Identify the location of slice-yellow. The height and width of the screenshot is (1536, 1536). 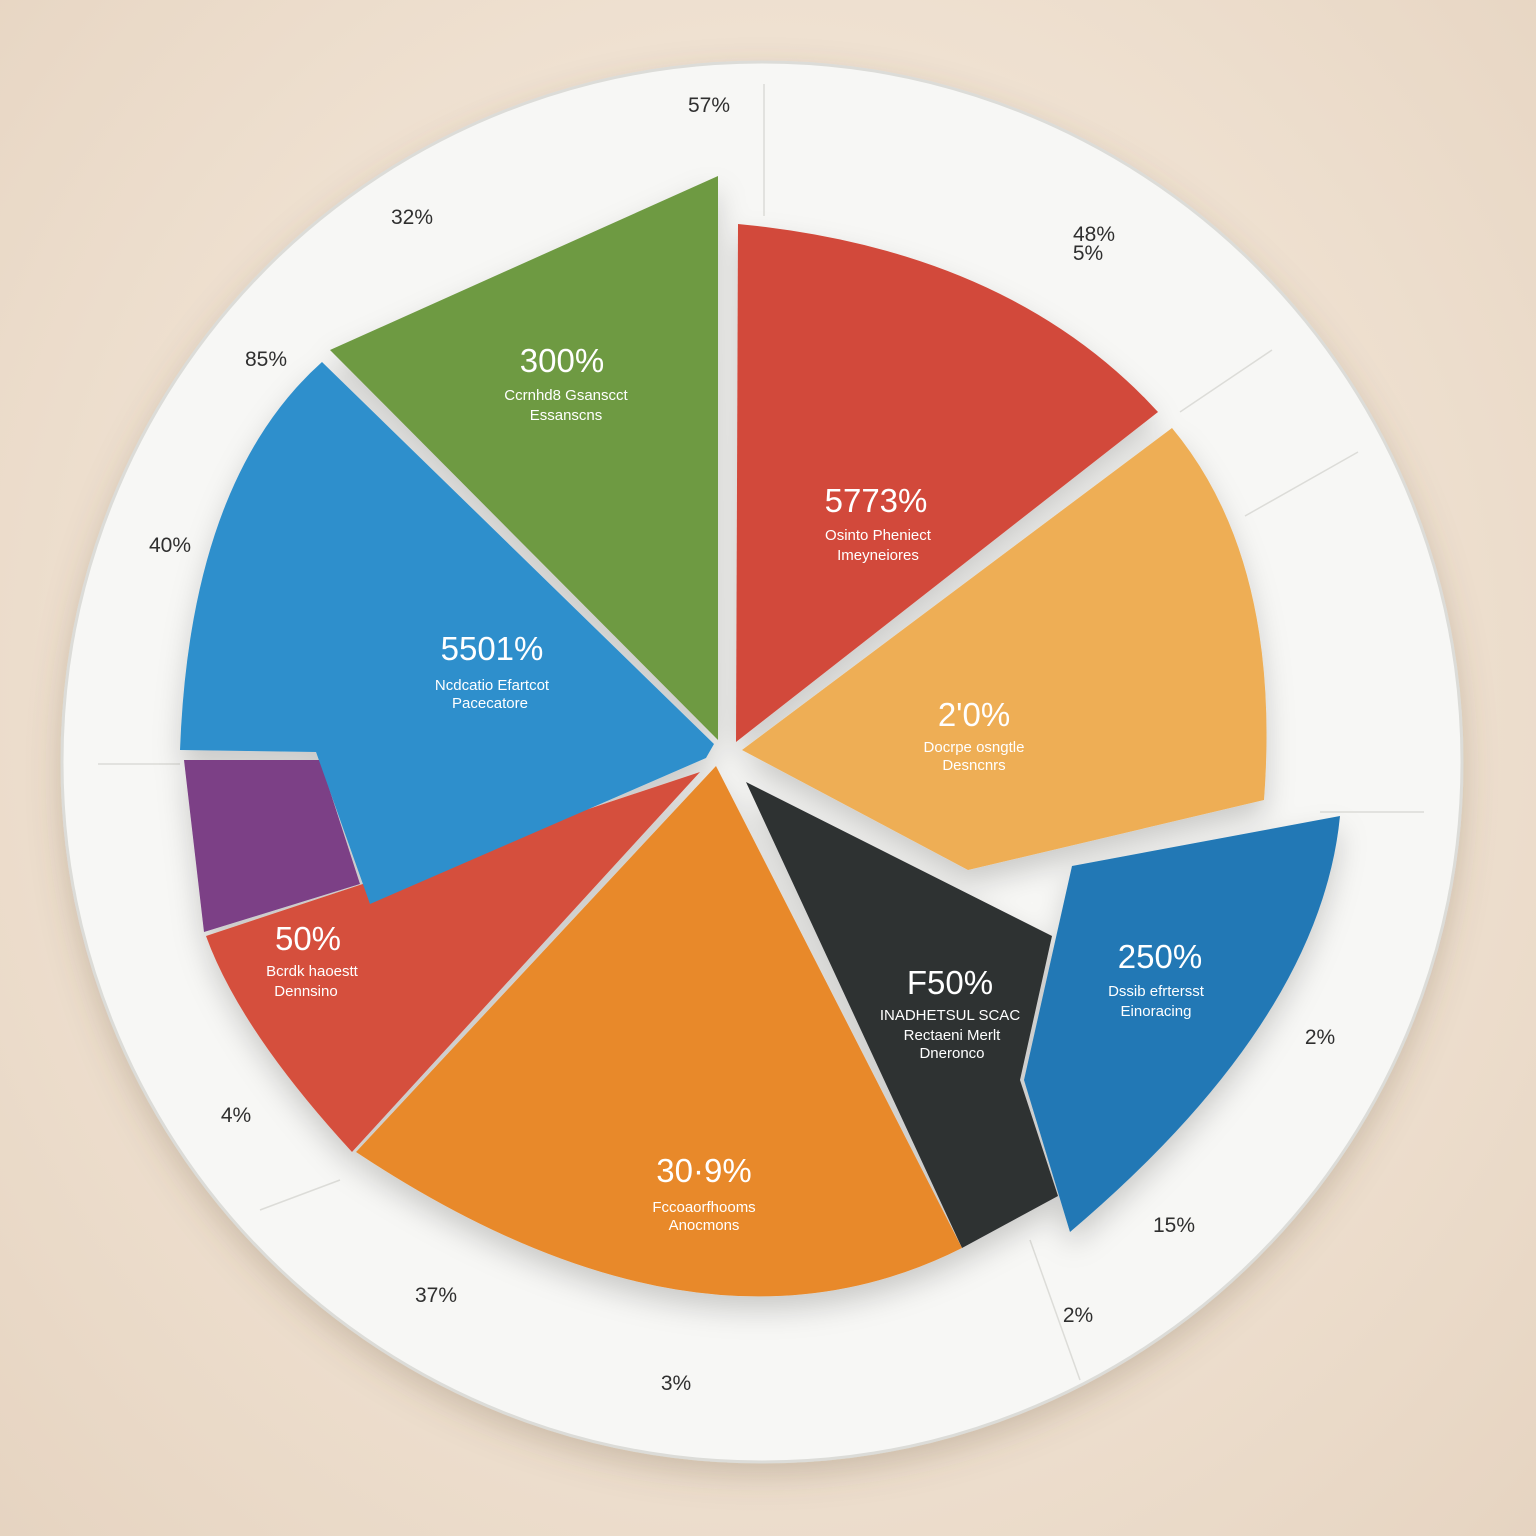
(1004, 649).